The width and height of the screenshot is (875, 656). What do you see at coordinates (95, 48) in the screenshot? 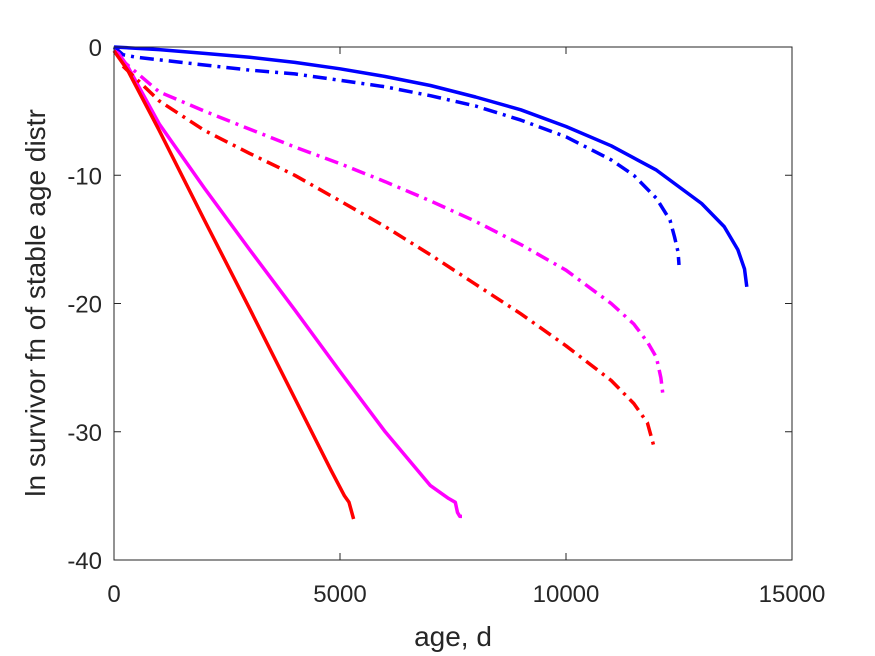
I see `y-tick-label: 0` at bounding box center [95, 48].